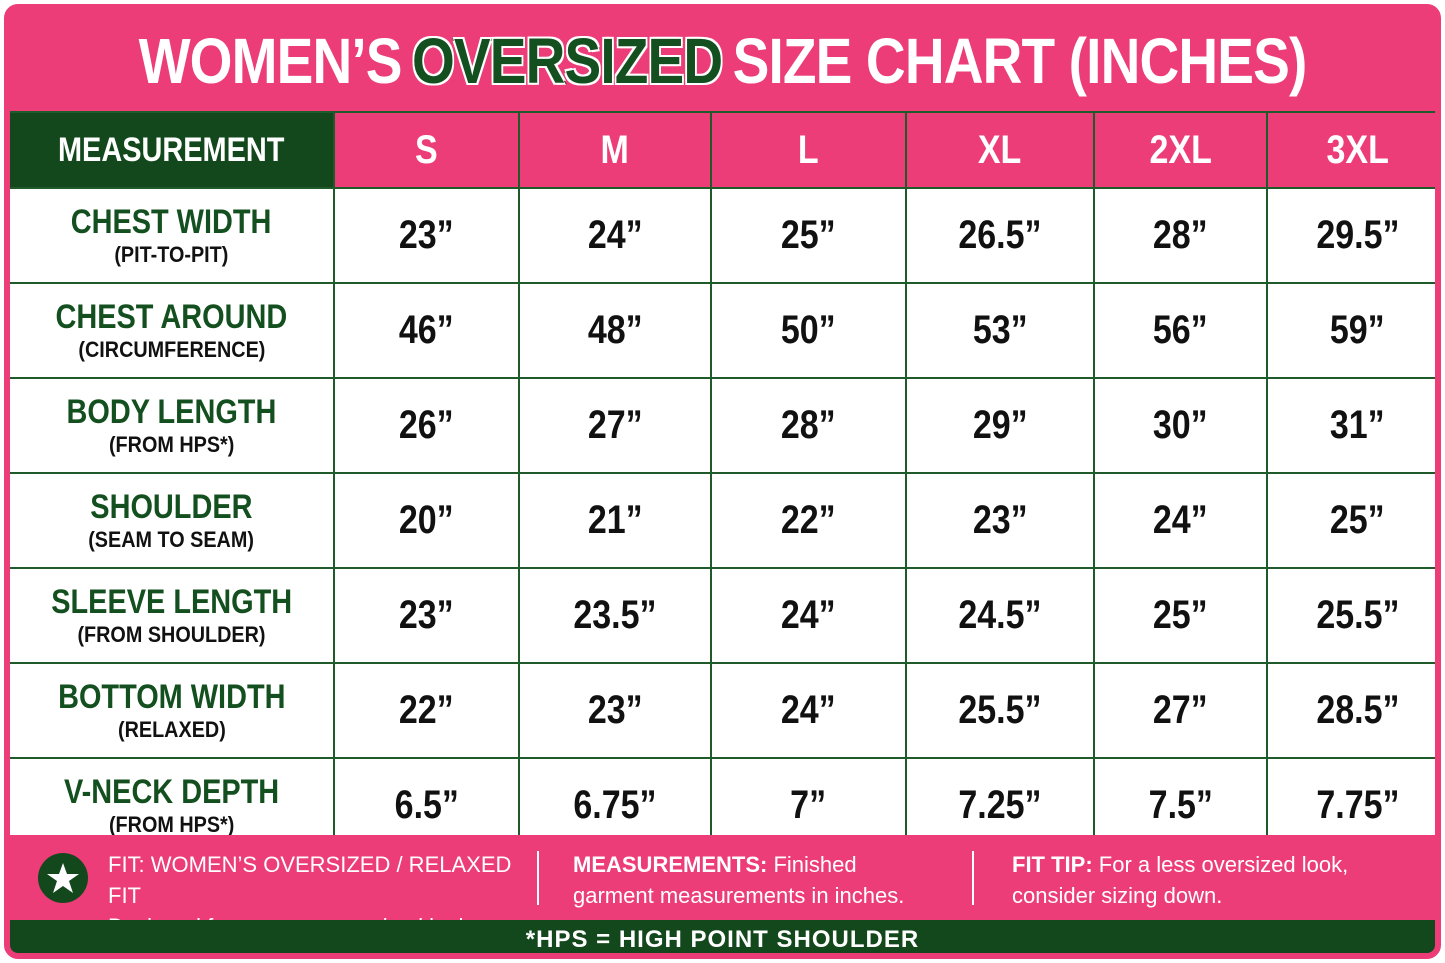 This screenshot has width=1445, height=963. What do you see at coordinates (171, 792) in the screenshot?
I see `row-name: V-NECK DEPTH` at bounding box center [171, 792].